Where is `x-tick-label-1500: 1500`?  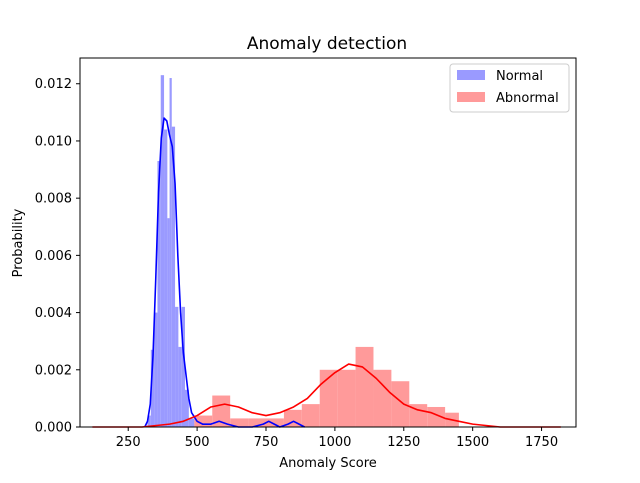 x-tick-label-1500: 1500 is located at coordinates (472, 442).